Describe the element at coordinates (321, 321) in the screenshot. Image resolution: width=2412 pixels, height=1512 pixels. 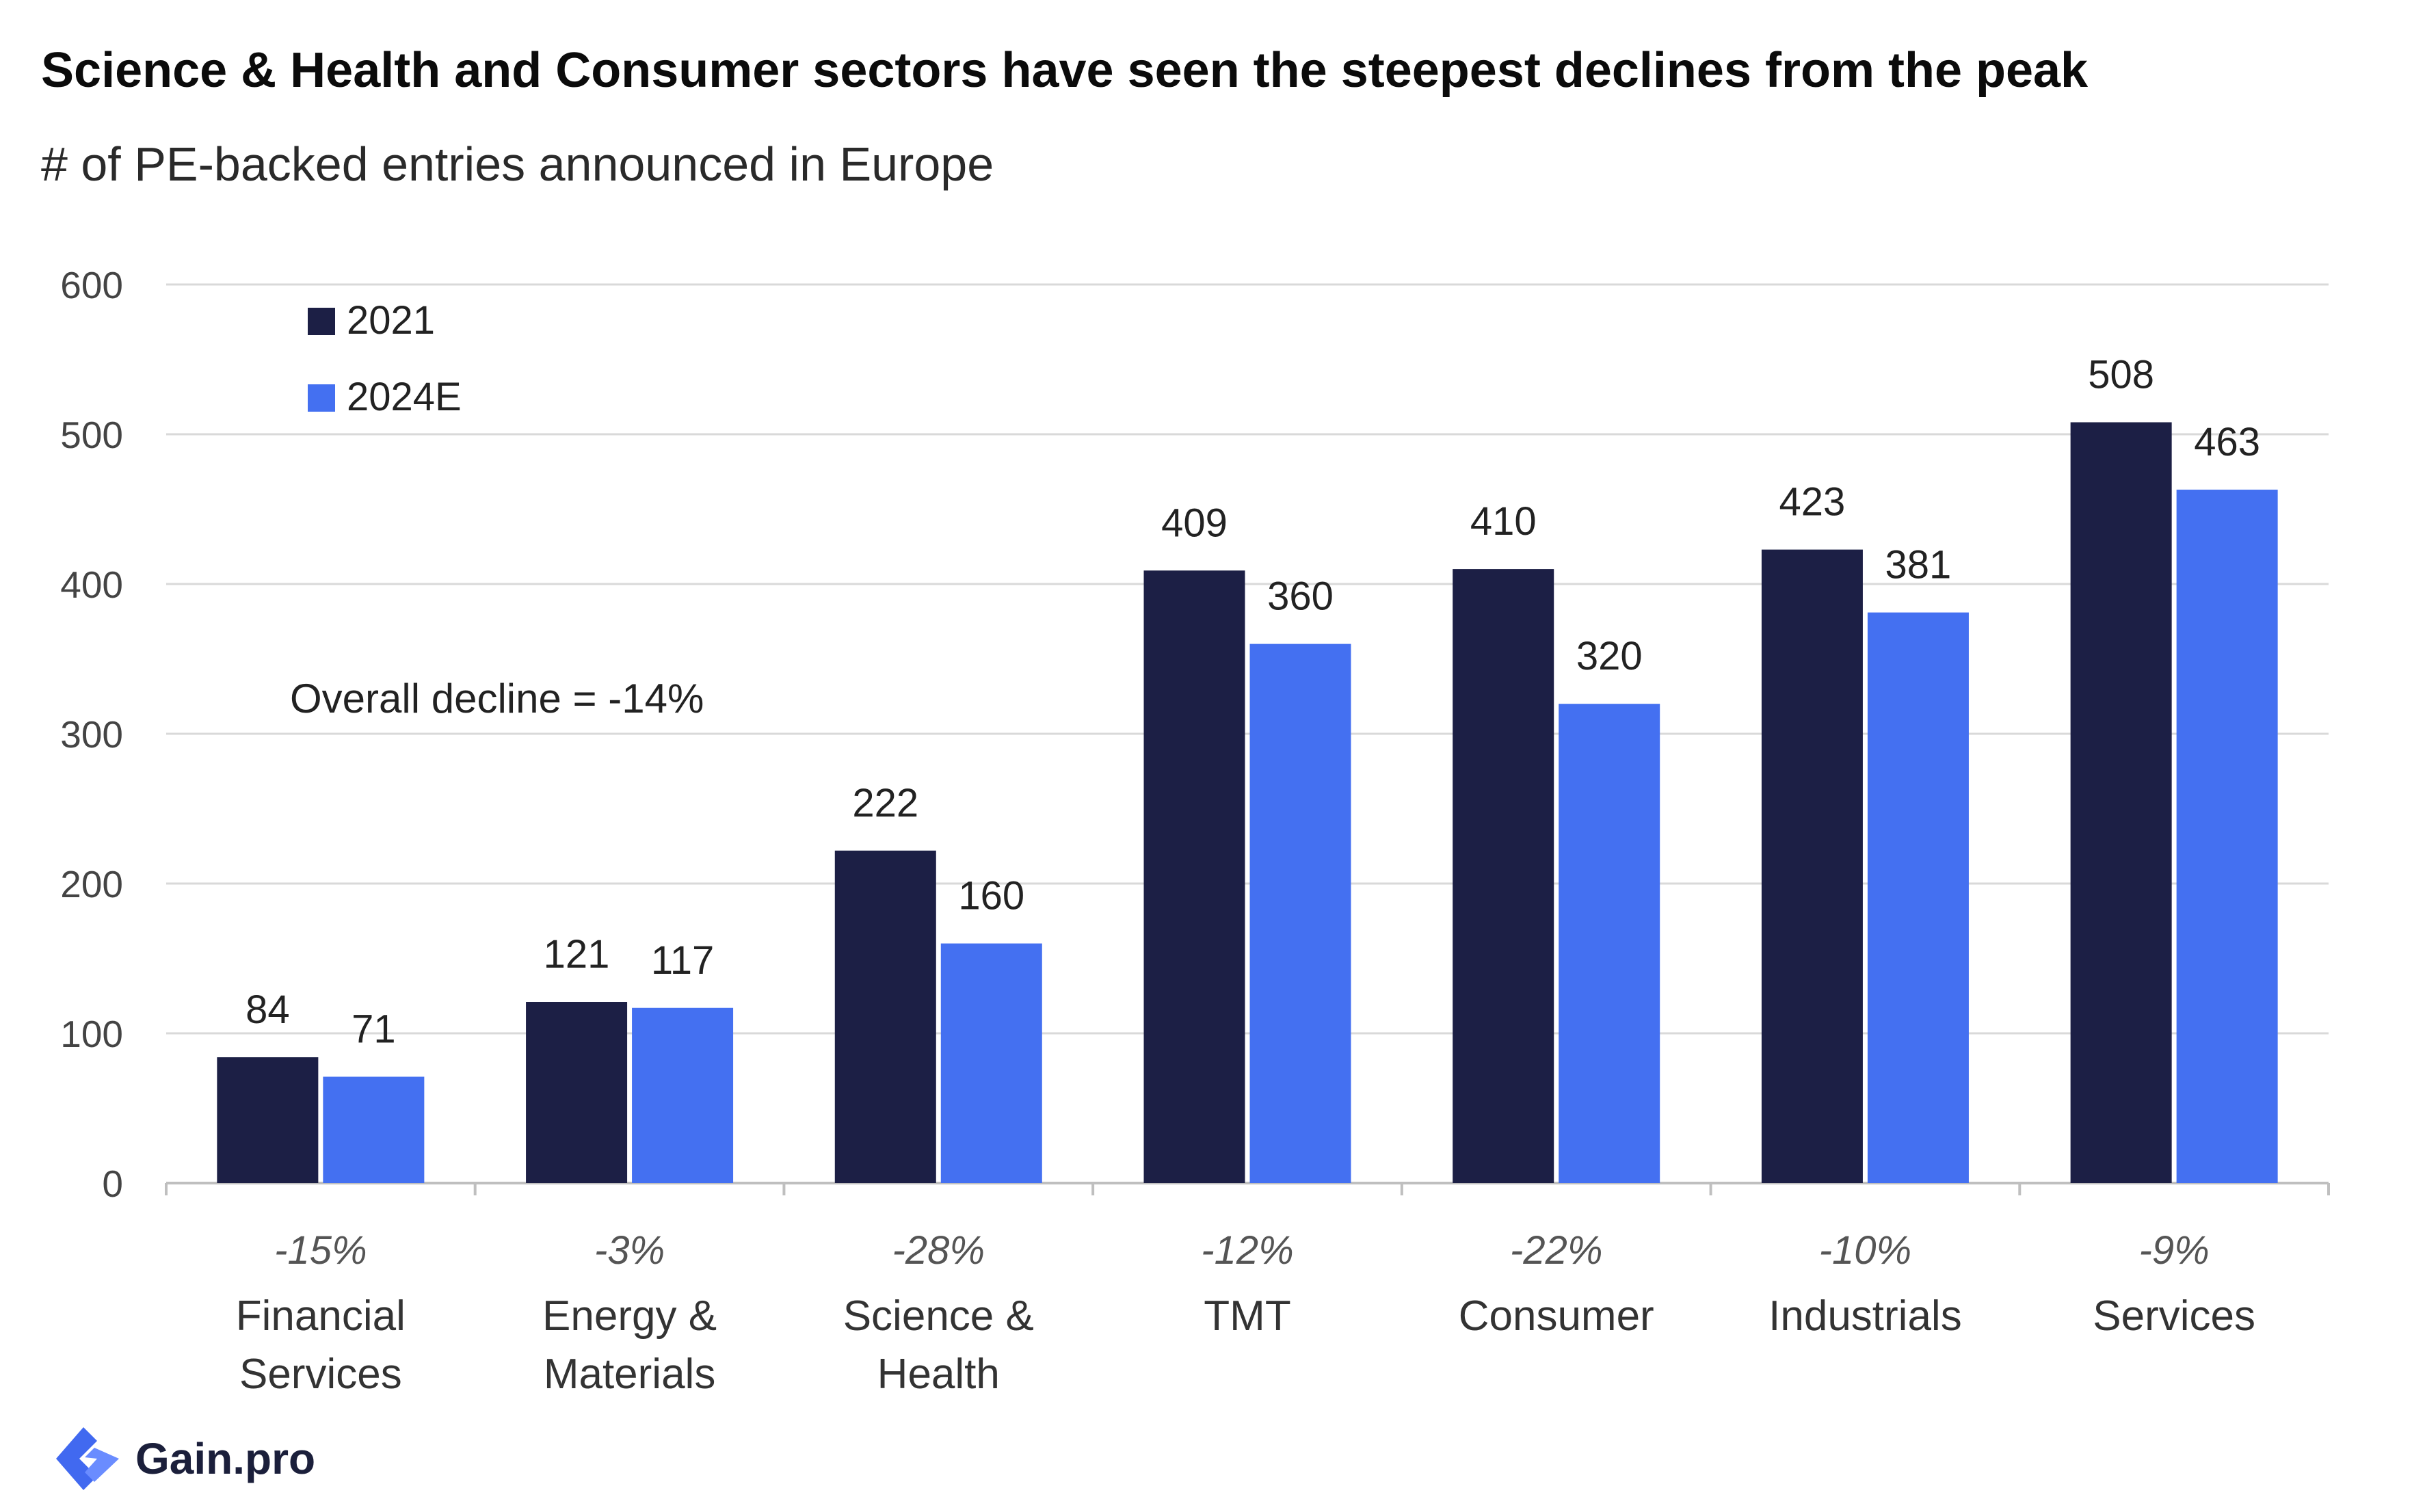
I see `legend-swatch-2021` at that location.